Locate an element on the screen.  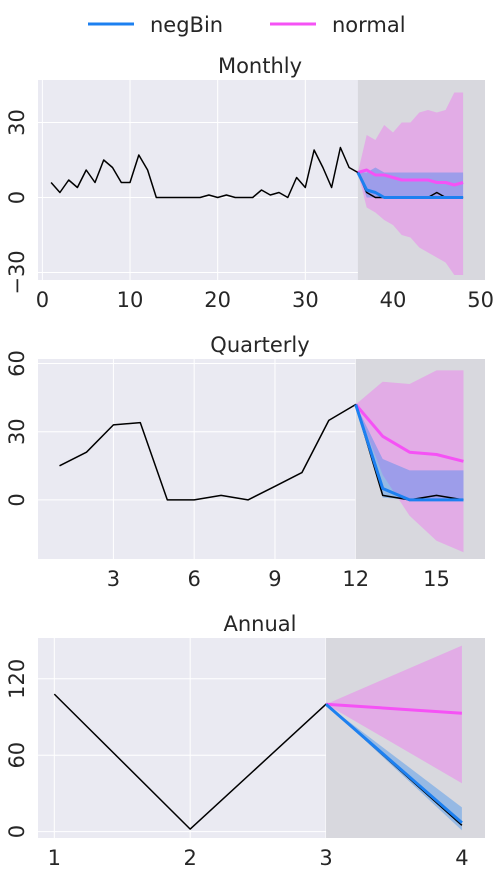
quarterly-normal-interval is located at coordinates (409, 461).